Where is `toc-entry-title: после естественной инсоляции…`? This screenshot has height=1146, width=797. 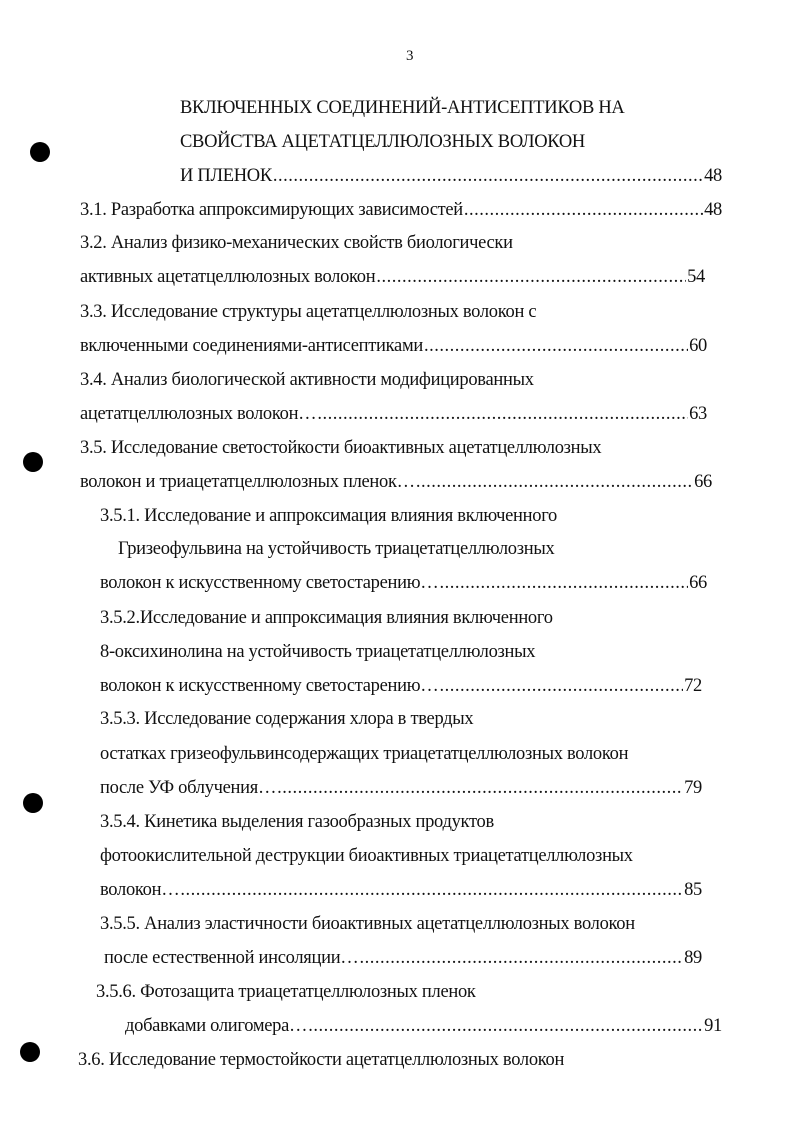
toc-entry-title: после естественной инсоляции… is located at coordinates (231, 958).